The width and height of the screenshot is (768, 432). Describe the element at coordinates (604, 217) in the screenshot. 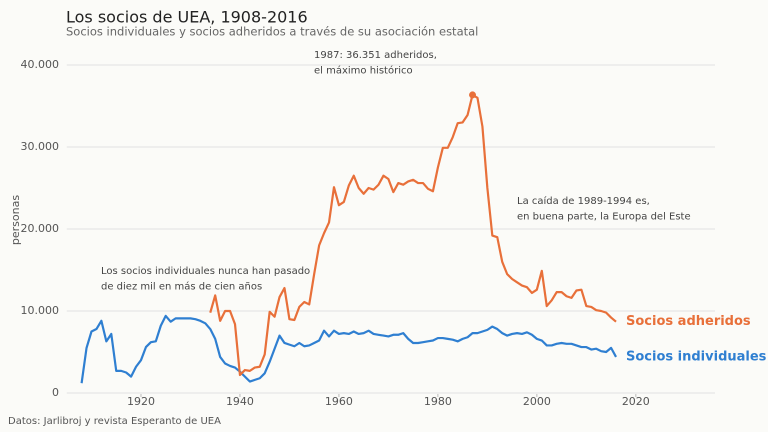

I see `annotation: en buena parte, la Europa del Este` at that location.